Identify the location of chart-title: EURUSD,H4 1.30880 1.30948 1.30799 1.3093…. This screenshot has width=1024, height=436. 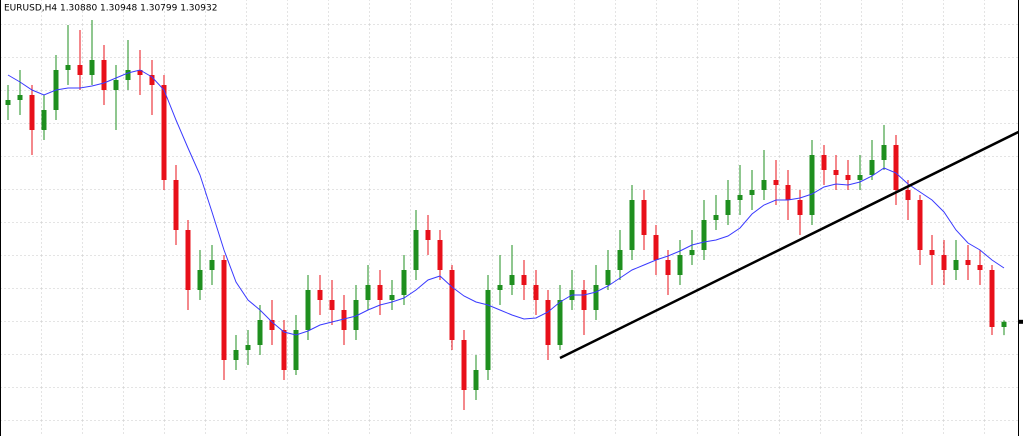
(110, 9).